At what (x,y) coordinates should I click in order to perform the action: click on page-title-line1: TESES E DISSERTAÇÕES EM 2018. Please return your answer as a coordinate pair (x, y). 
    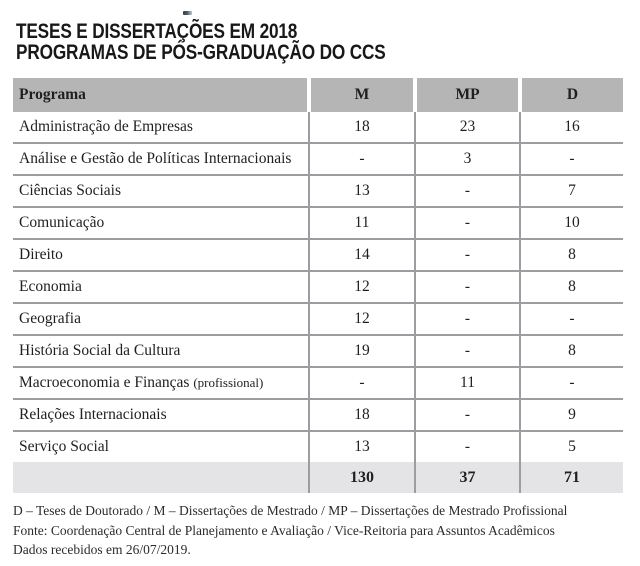
    Looking at the image, I should click on (157, 31).